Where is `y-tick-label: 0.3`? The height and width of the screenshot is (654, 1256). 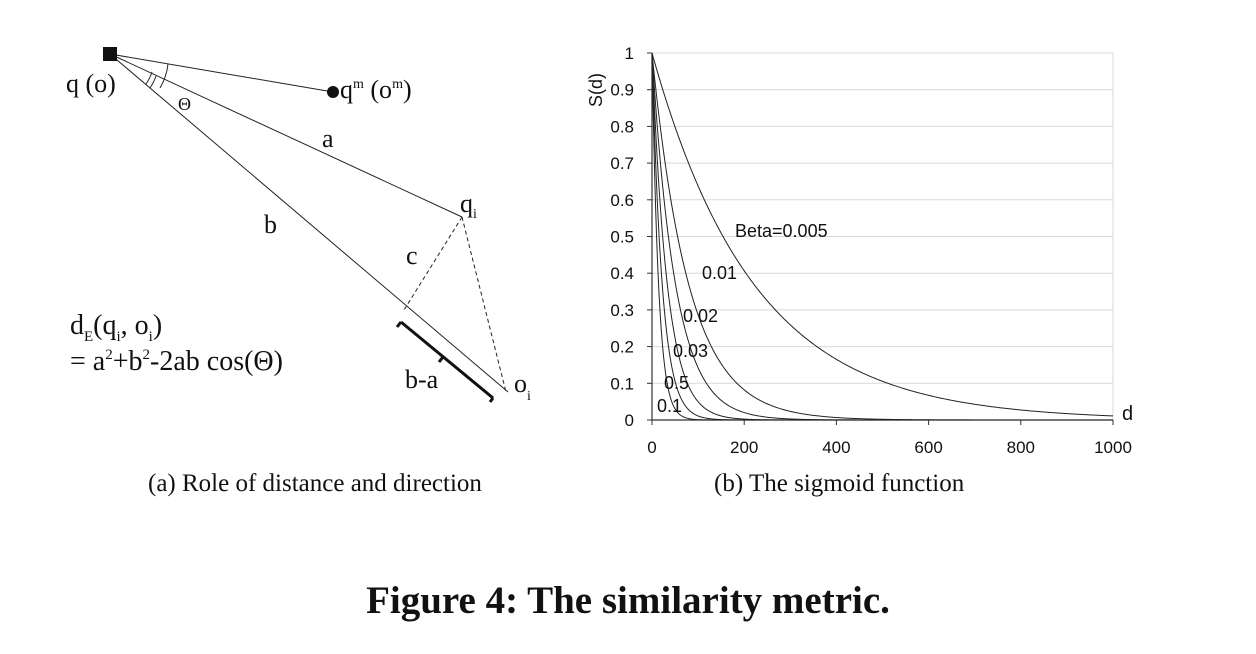 y-tick-label: 0.3 is located at coordinates (622, 310).